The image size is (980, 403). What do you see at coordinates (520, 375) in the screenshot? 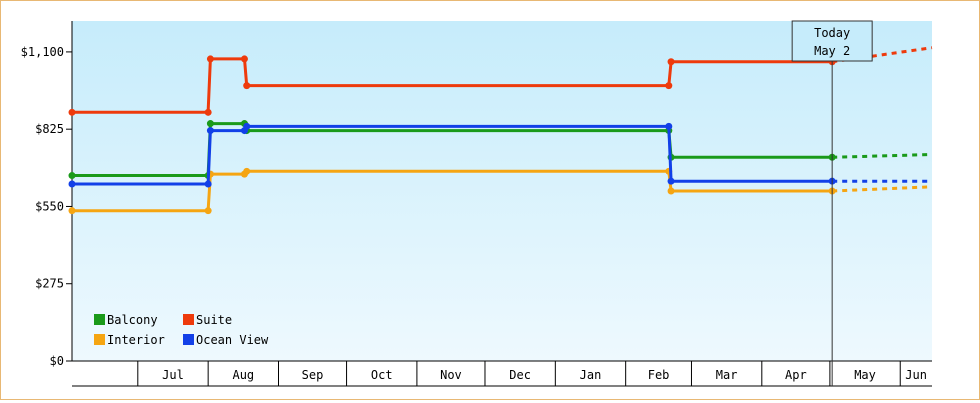
I see `month-label-dec: Dec` at bounding box center [520, 375].